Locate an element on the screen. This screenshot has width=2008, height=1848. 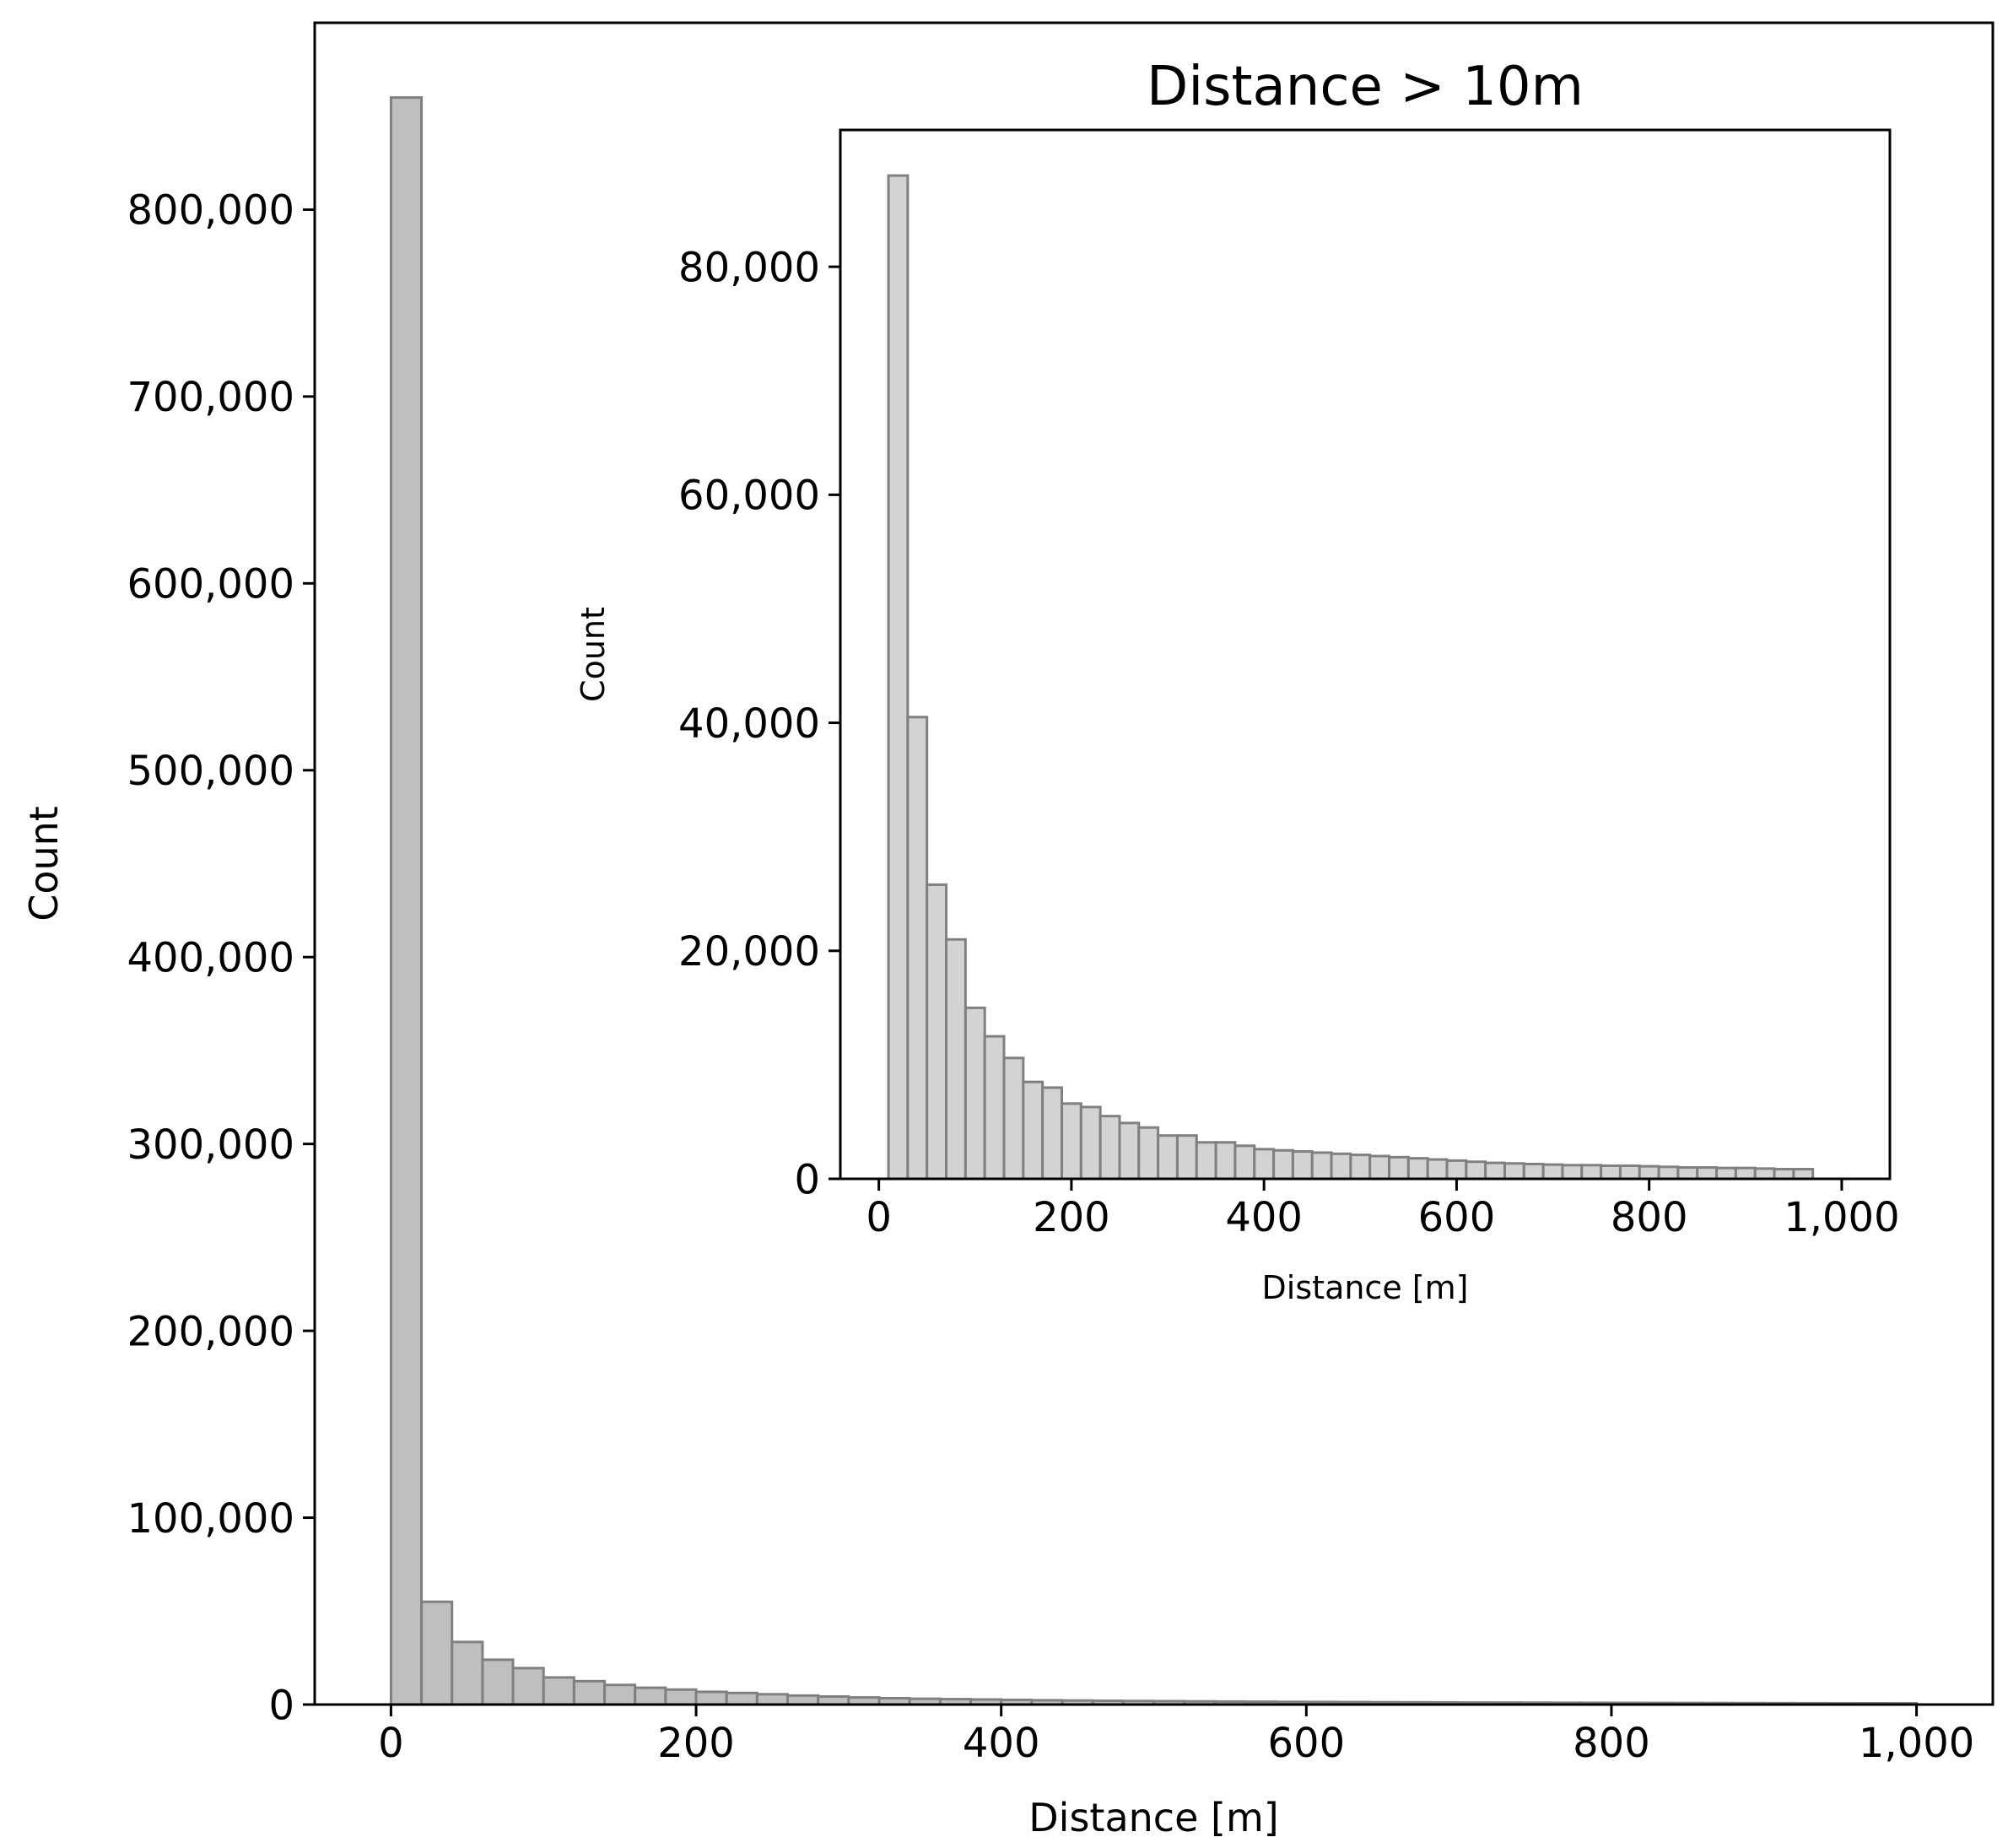
inset-y-tick-label: 40,000 is located at coordinates (749, 724).